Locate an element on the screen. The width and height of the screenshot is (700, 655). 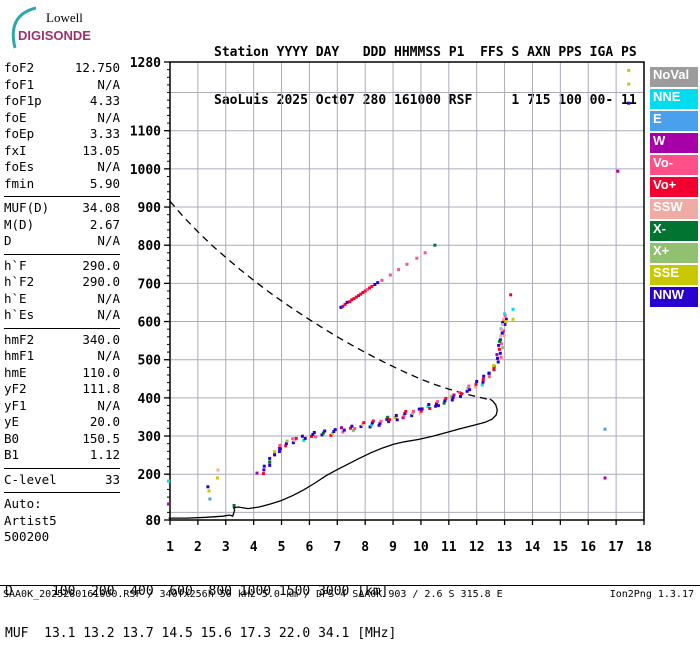
param-value: 12.750 is located at coordinates (97, 67).